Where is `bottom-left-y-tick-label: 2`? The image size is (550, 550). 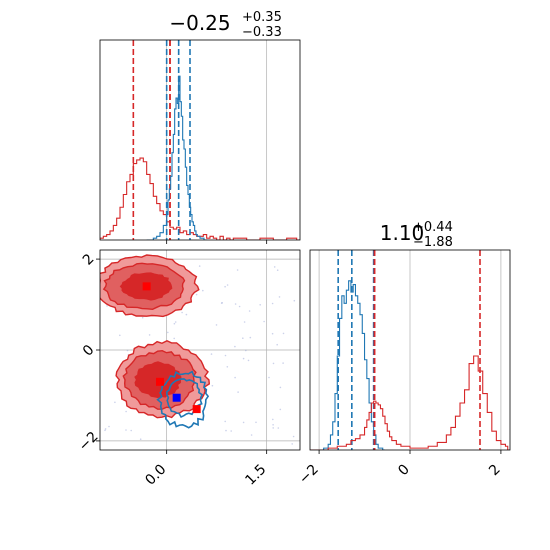
bottom-left-y-tick-label: 2 is located at coordinates (89, 260).